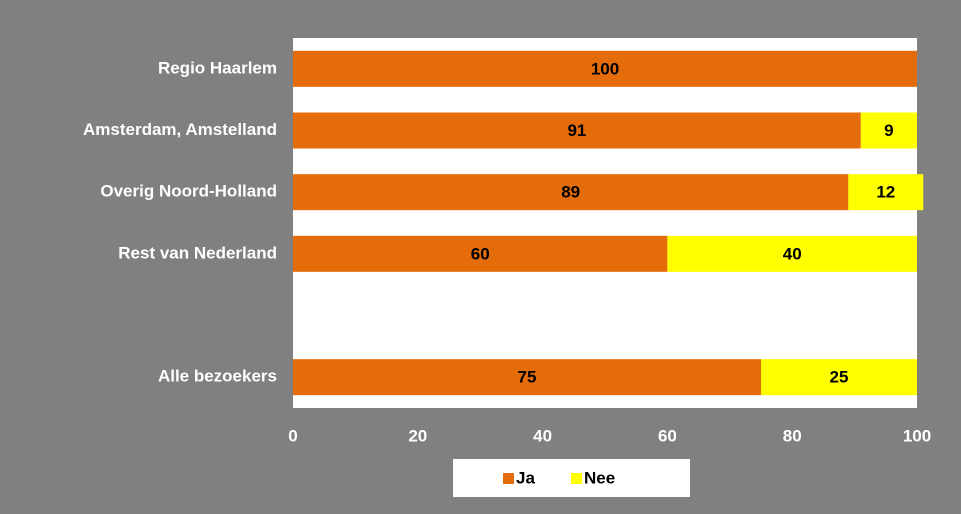 The height and width of the screenshot is (514, 961). I want to click on y-tick-label: Regio Haarlem, so click(217, 67).